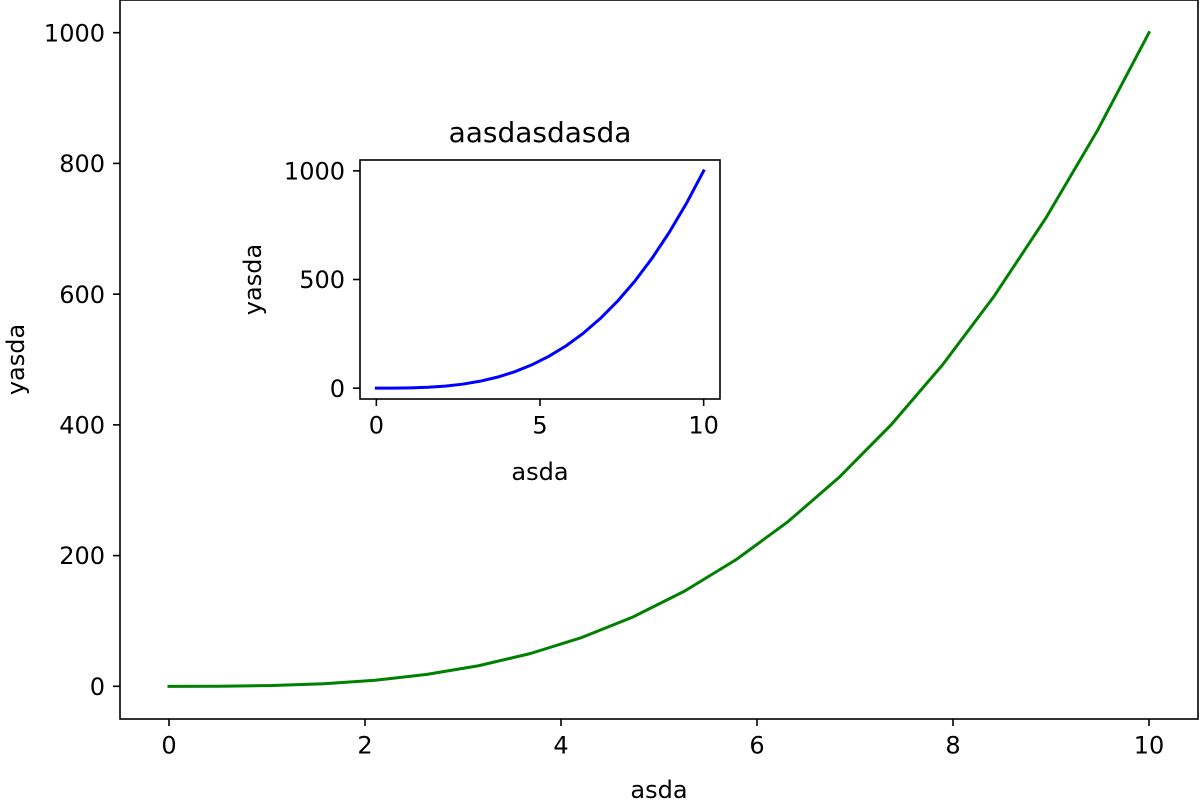  What do you see at coordinates (952, 745) in the screenshot?
I see `main-x-tick-label: 8` at bounding box center [952, 745].